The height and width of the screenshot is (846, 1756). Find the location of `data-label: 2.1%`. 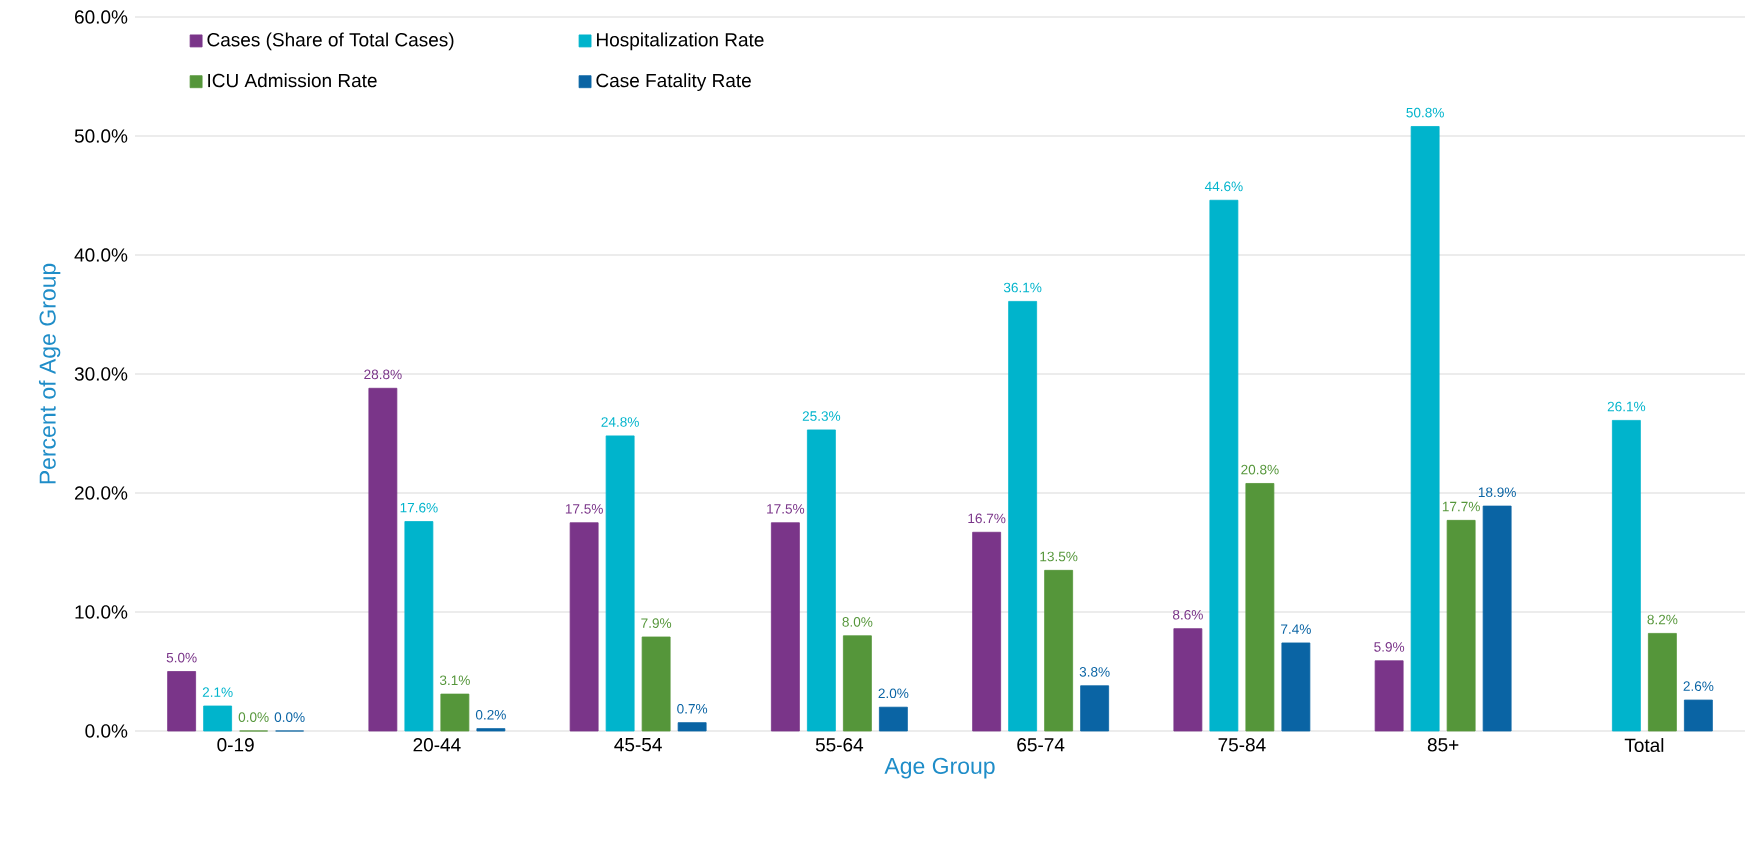

data-label: 2.1% is located at coordinates (217, 692).